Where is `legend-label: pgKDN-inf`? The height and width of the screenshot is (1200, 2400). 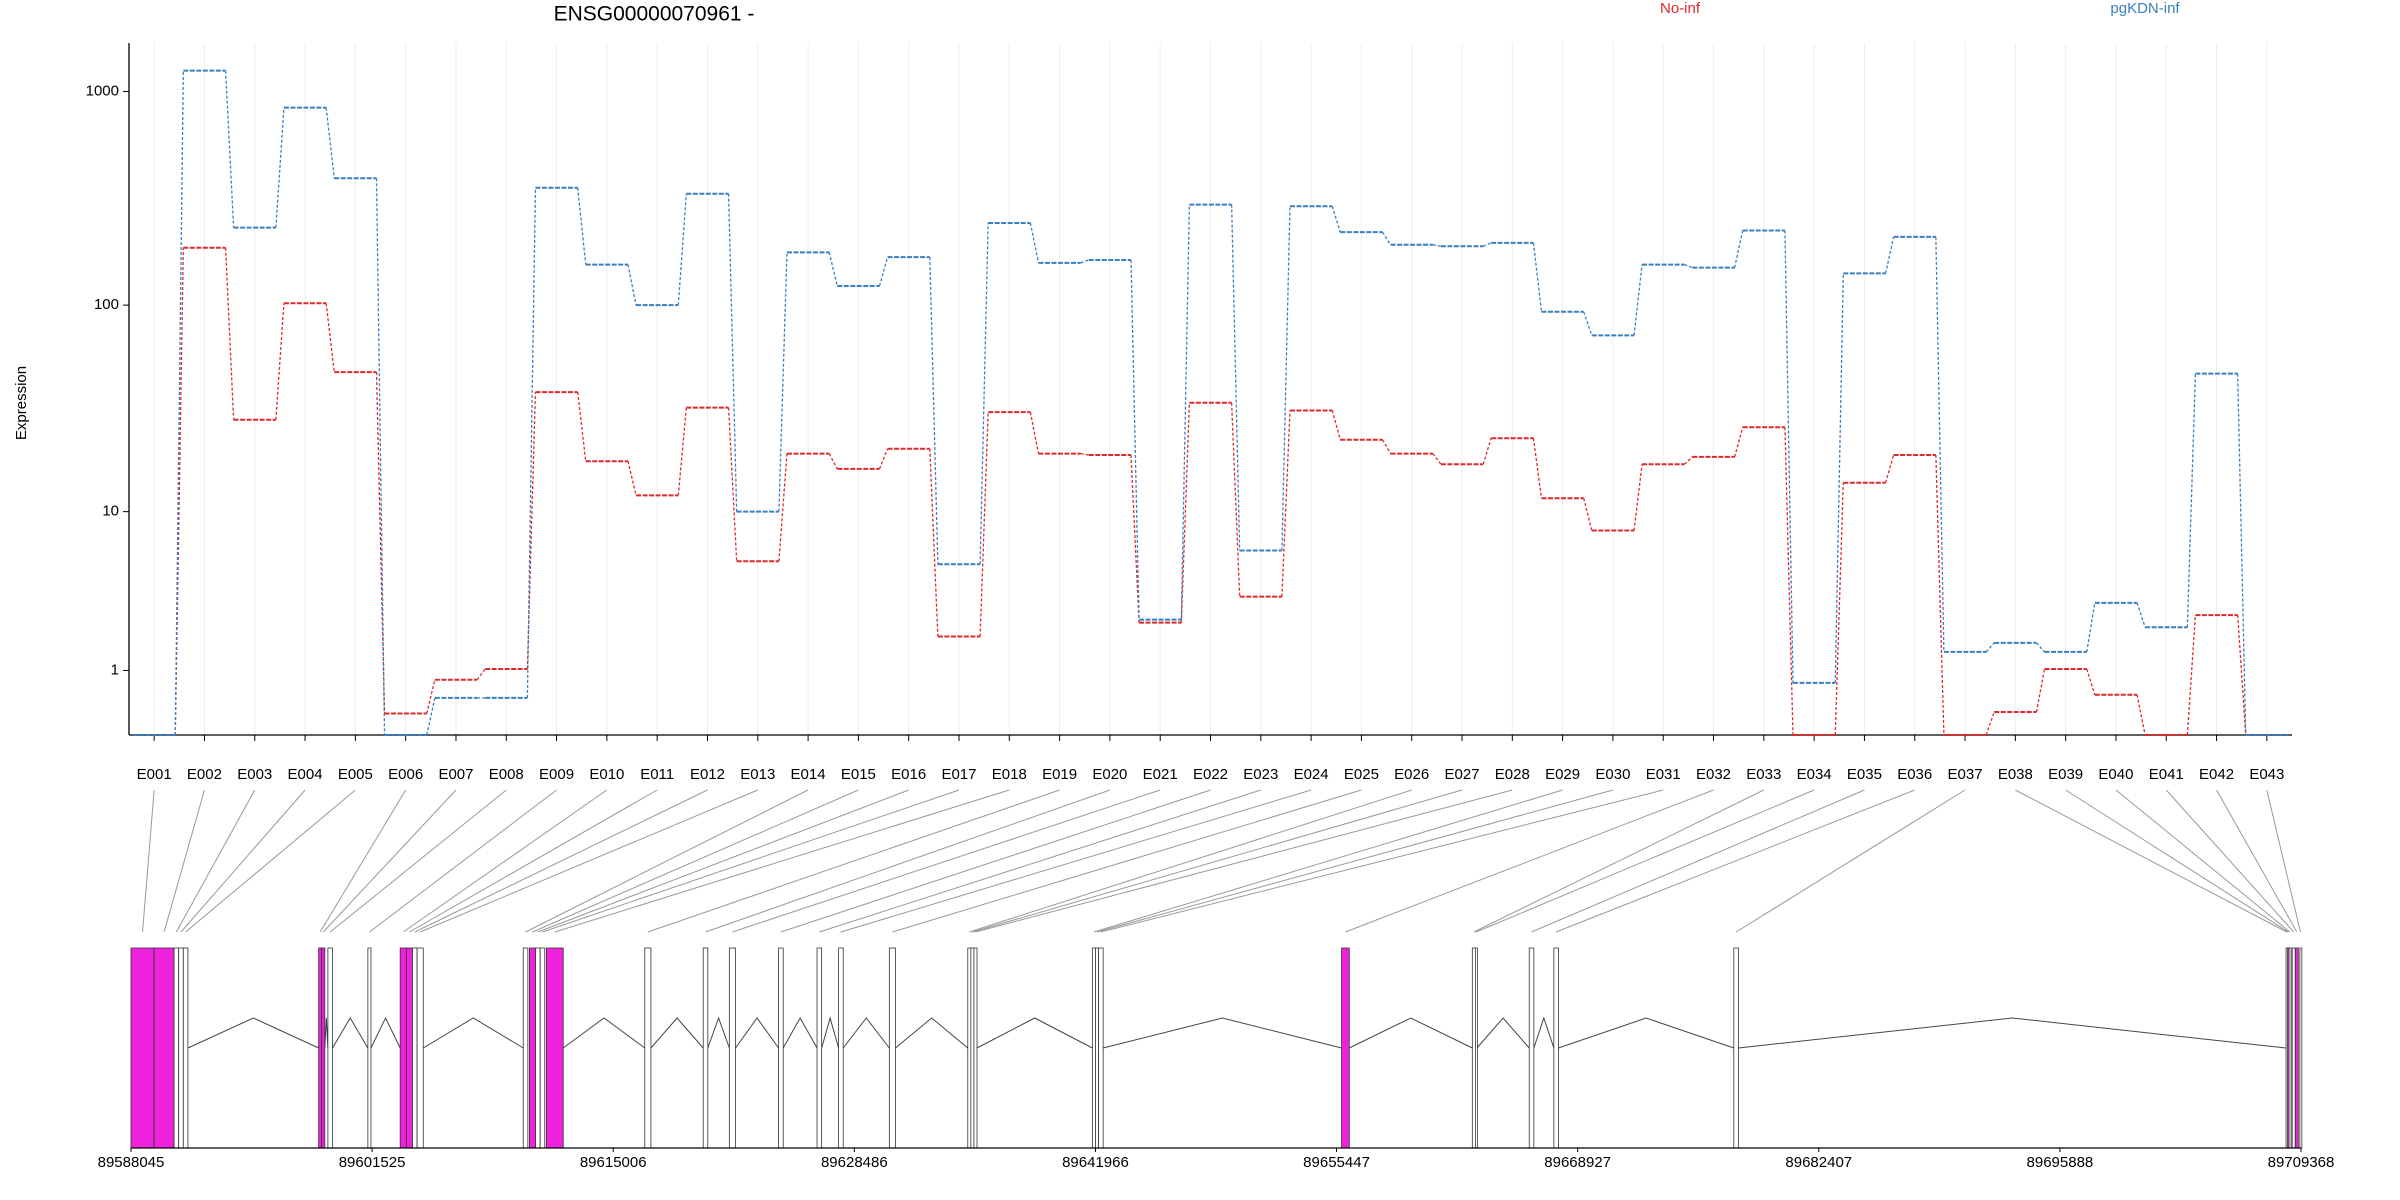 legend-label: pgKDN-inf is located at coordinates (2145, 8).